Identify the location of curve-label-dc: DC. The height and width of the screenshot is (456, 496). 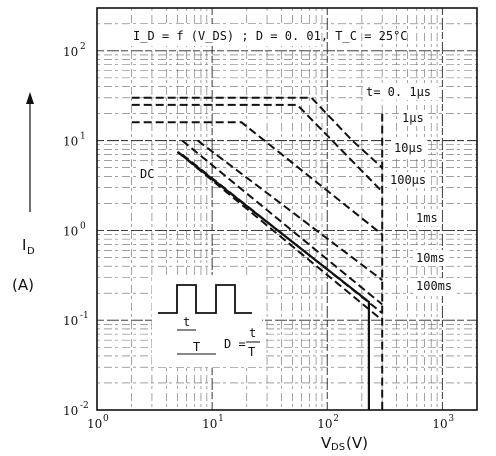
(147, 174).